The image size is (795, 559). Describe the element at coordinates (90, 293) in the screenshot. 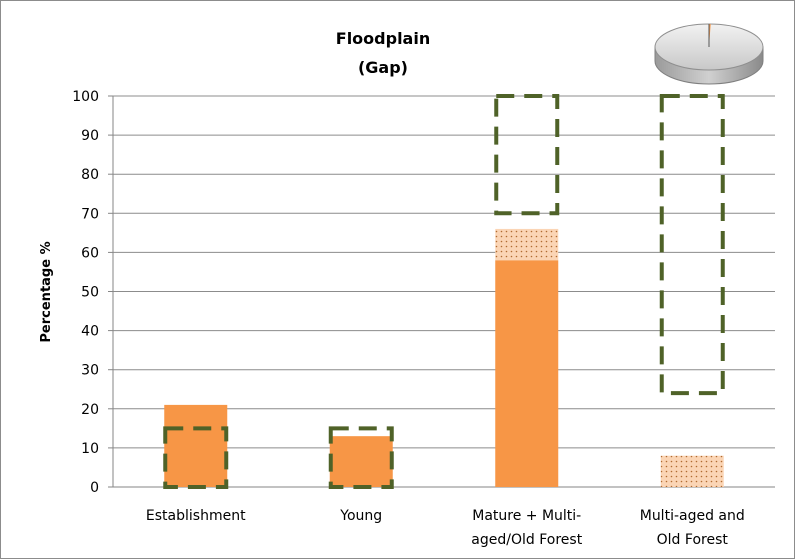

I see `y-tick-label: 50` at that location.